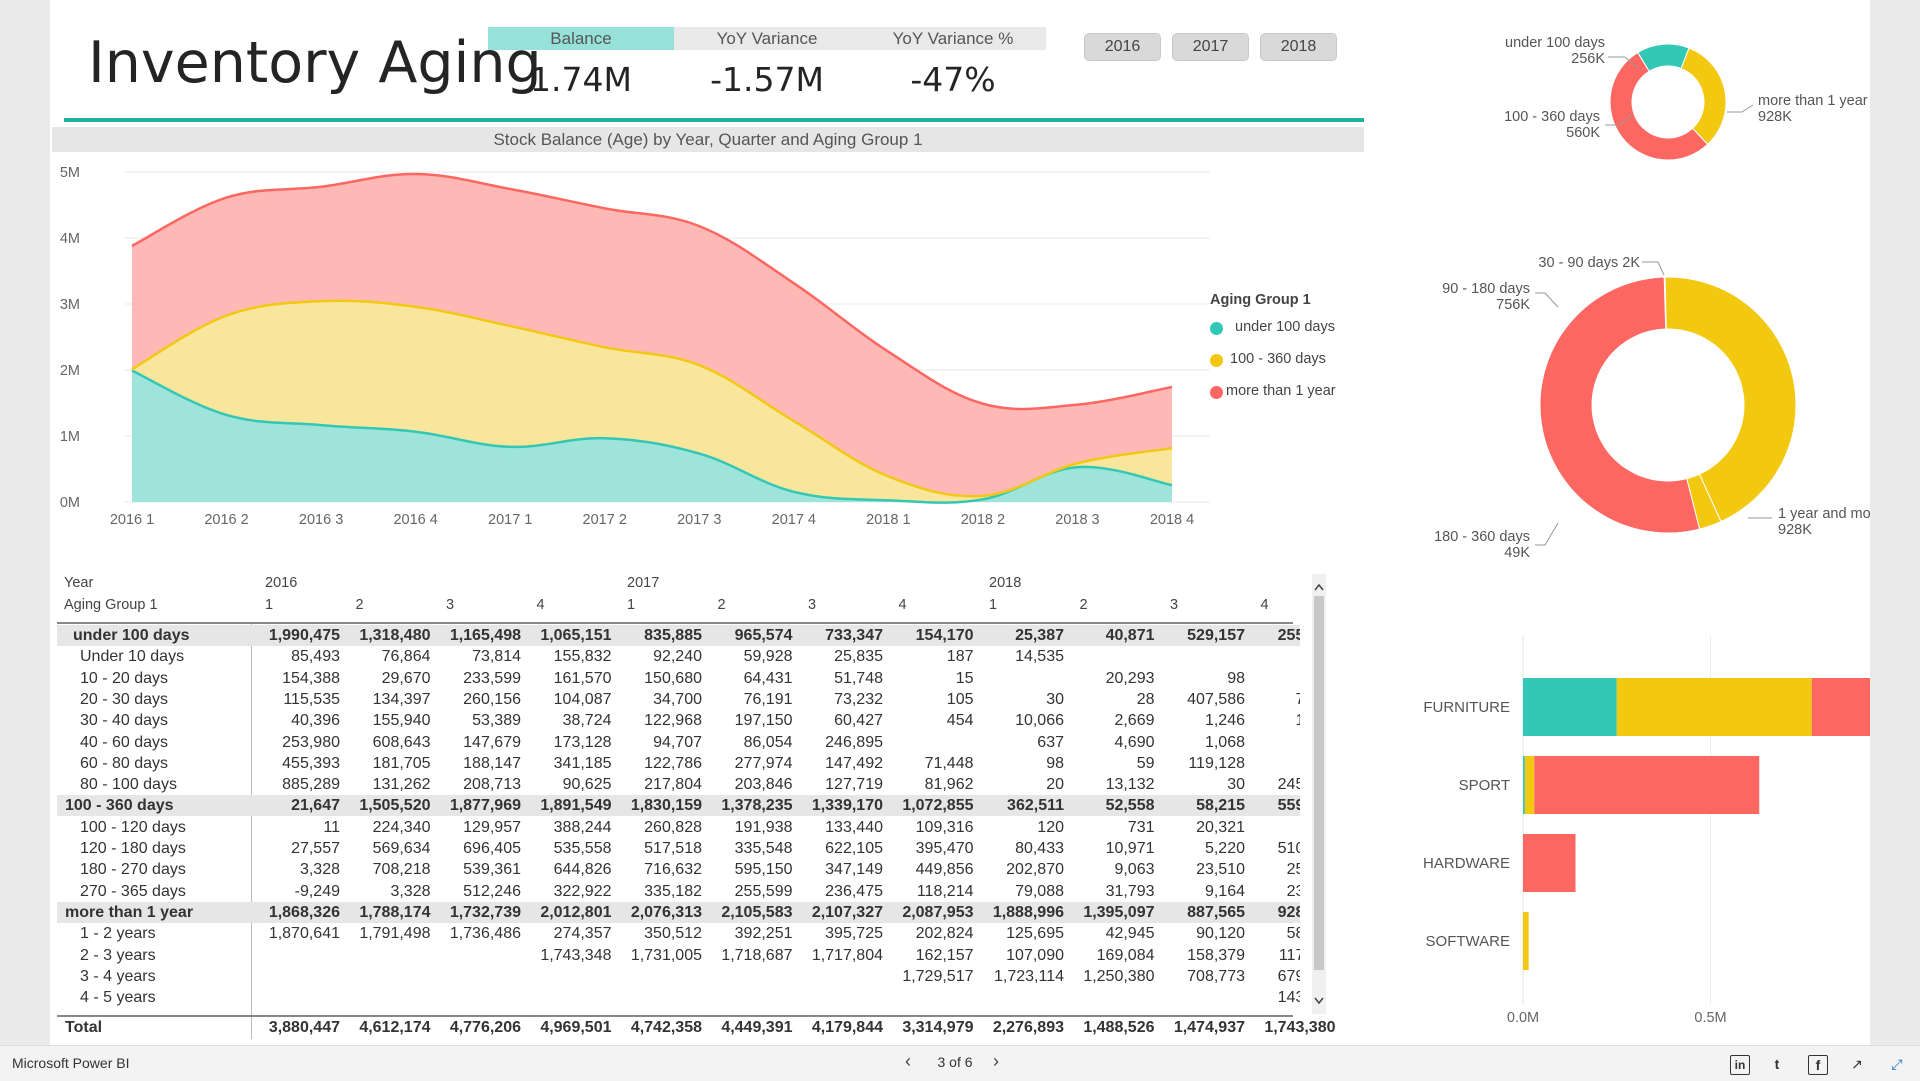 This screenshot has height=1081, width=1920. Describe the element at coordinates (331, 827) in the screenshot. I see `matrix-cell: 11` at that location.